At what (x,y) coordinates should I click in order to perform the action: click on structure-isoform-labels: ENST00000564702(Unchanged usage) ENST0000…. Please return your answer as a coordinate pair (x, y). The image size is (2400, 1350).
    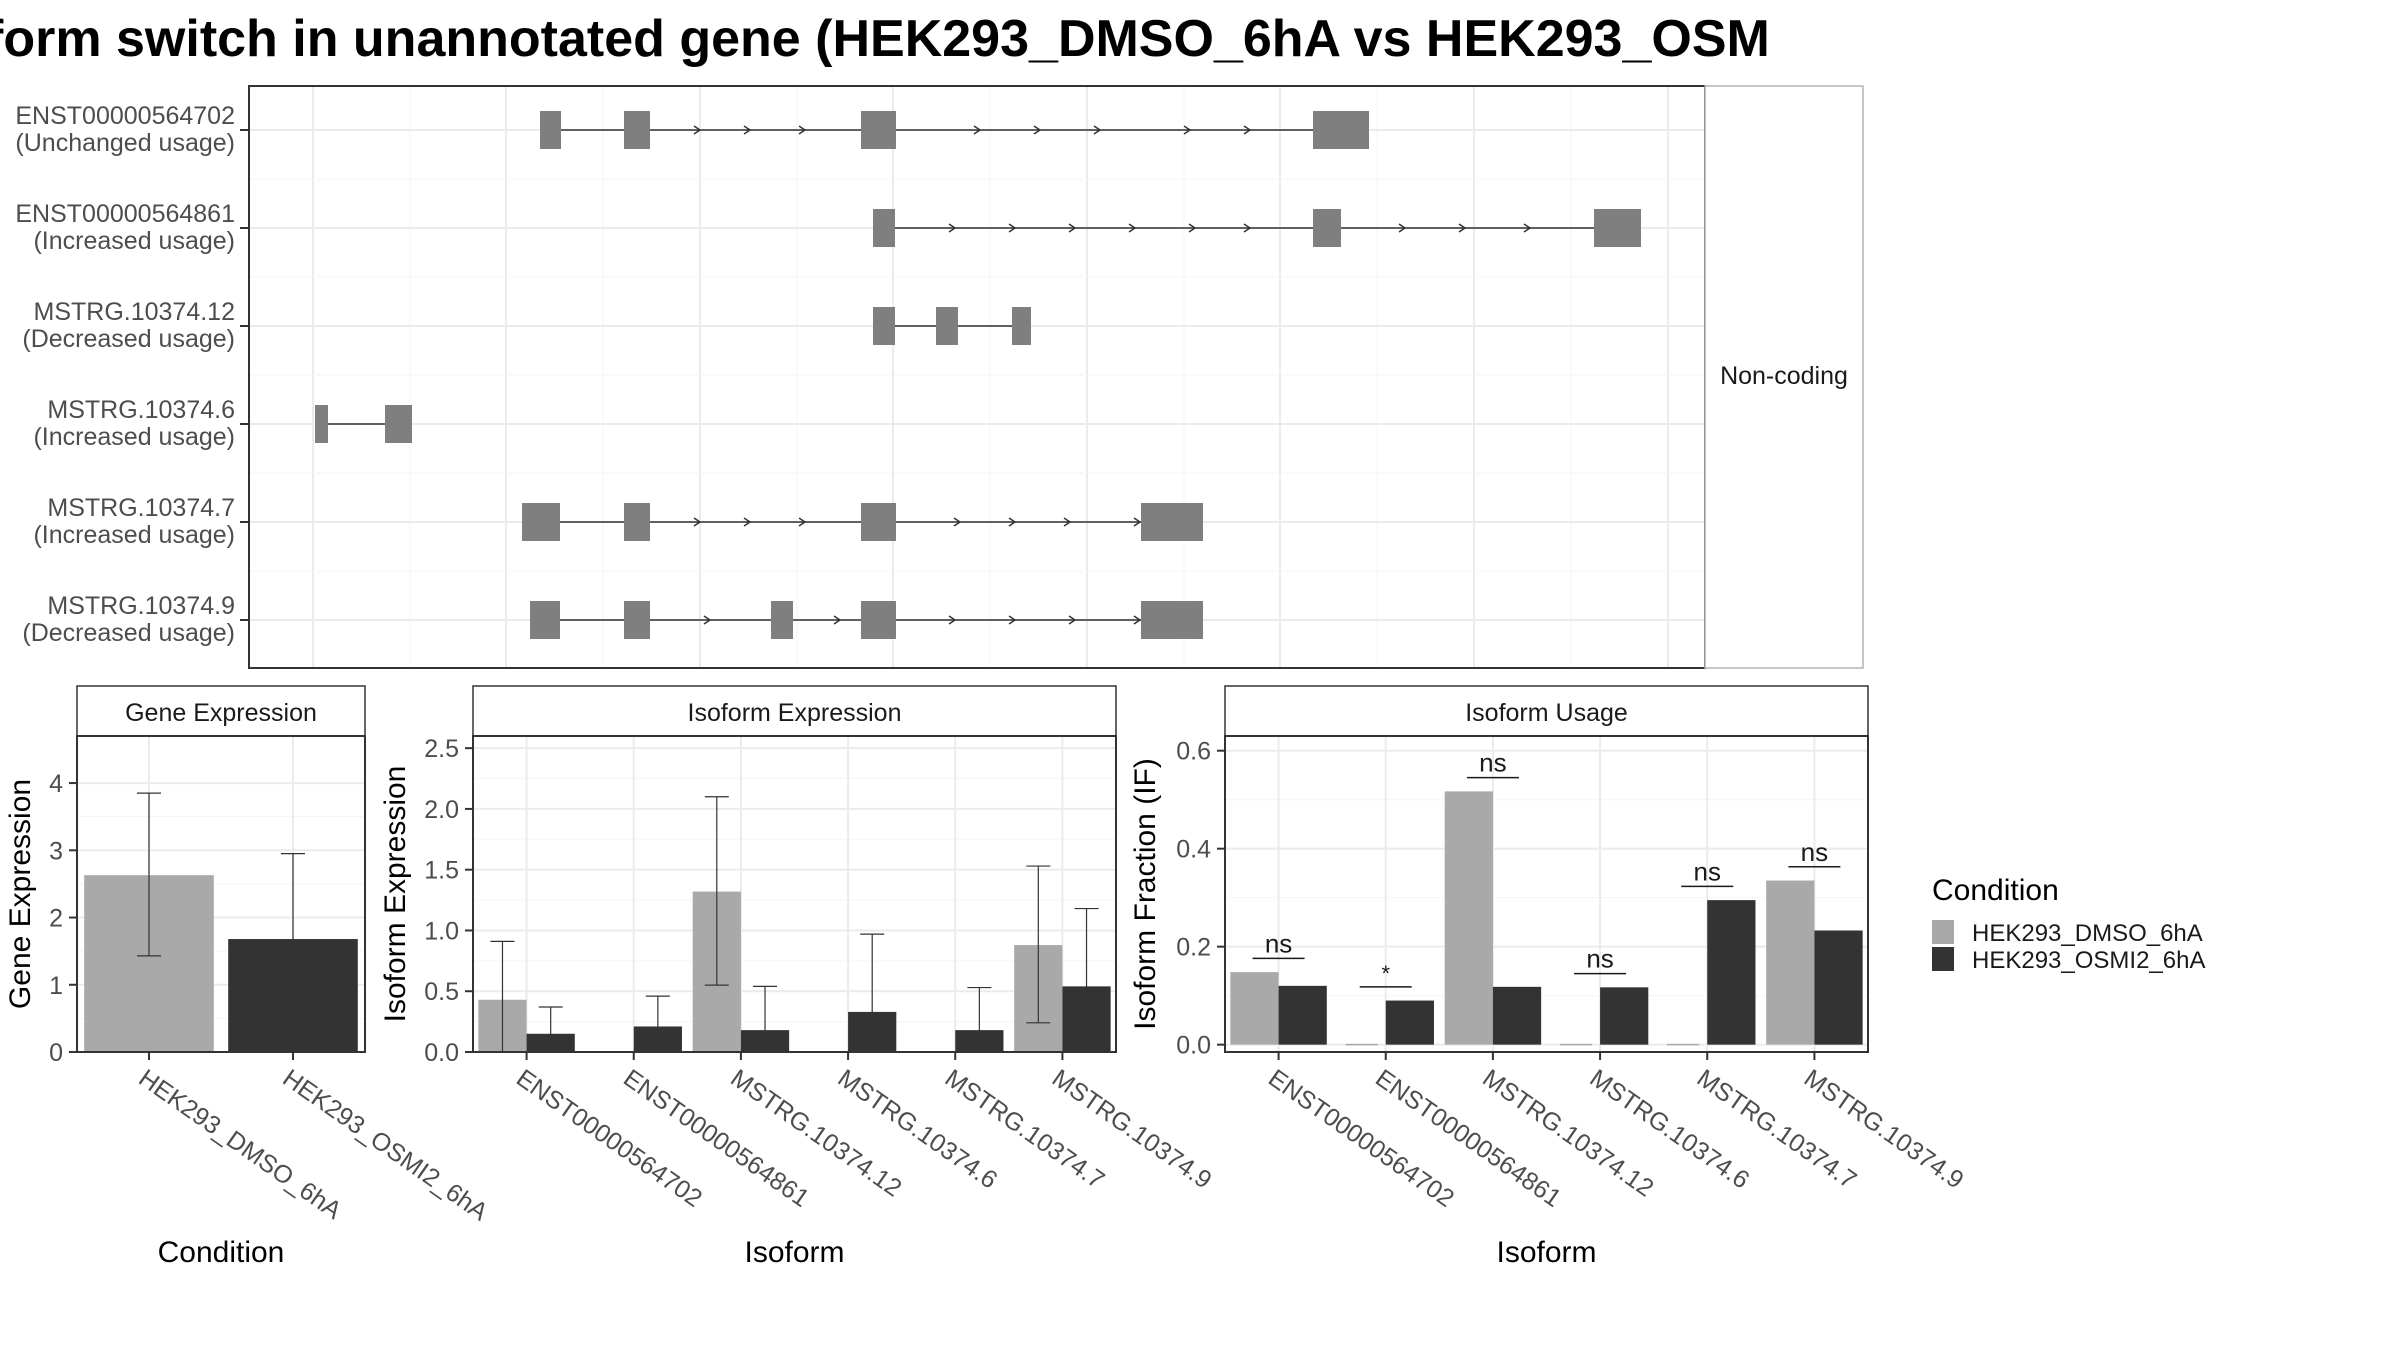
    Looking at the image, I should click on (132, 374).